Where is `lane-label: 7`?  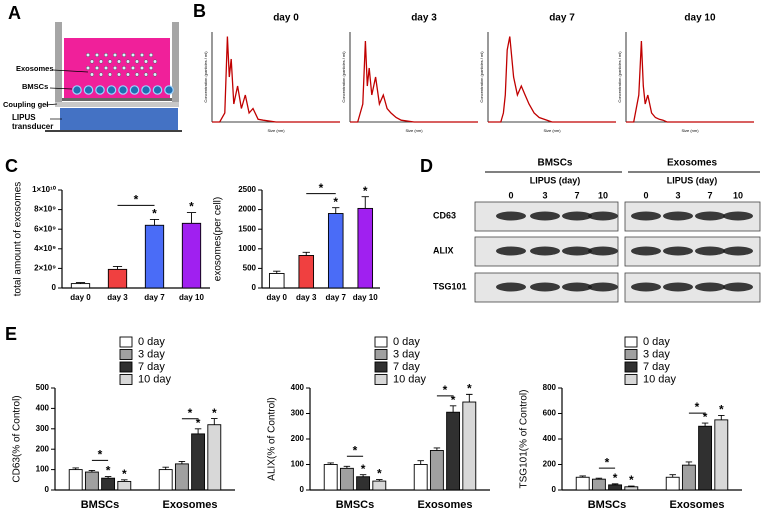
lane-label: 7 is located at coordinates (576, 195).